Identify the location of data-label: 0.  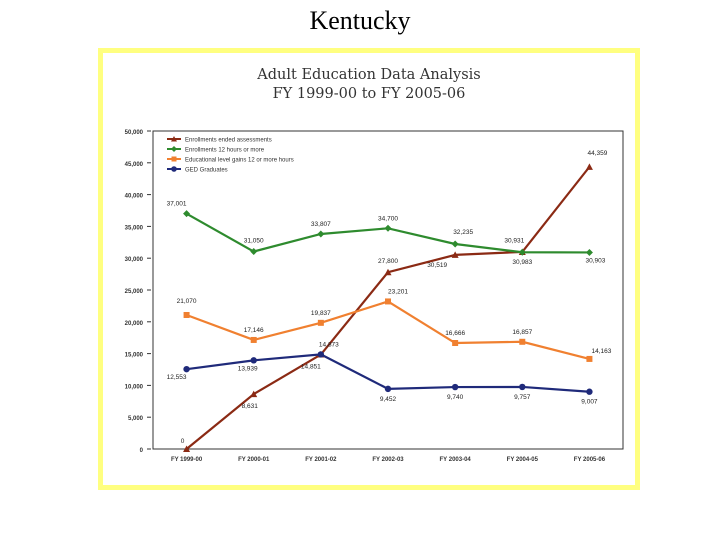
(183, 441).